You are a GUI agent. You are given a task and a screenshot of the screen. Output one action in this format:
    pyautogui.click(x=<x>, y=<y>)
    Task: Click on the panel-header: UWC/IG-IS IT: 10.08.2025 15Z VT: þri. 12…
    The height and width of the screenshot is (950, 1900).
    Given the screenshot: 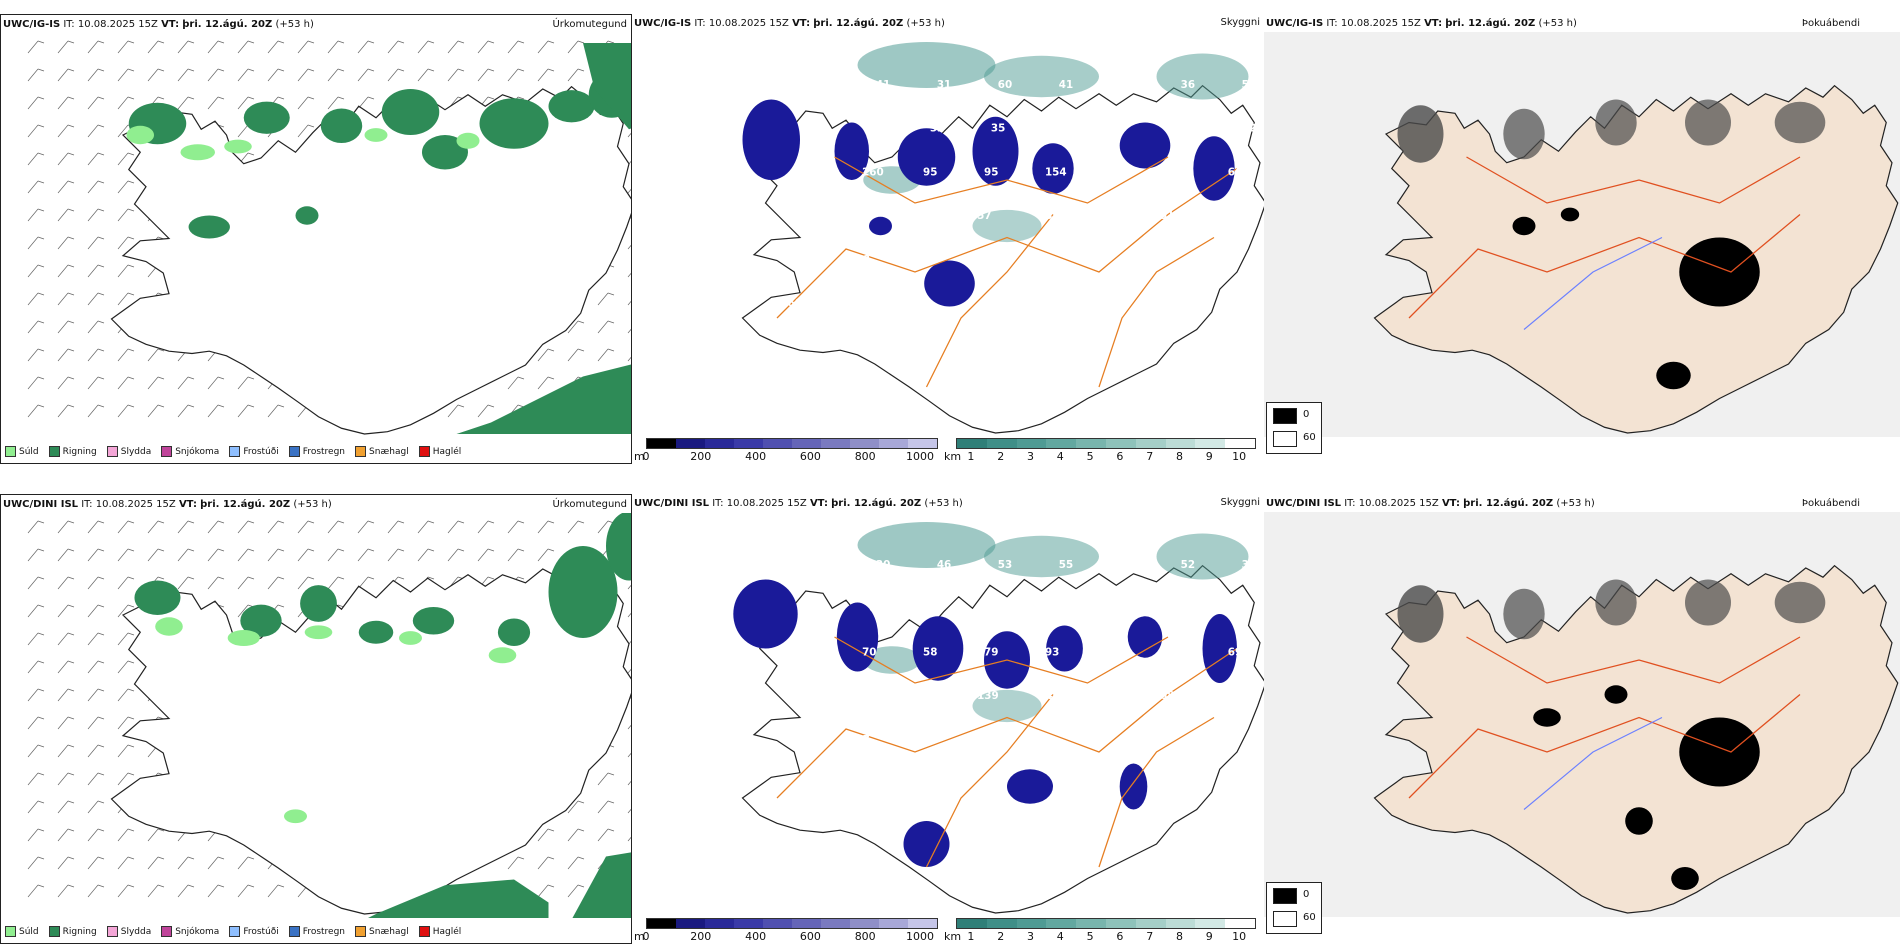 What is the action you would take?
    pyautogui.click(x=1421, y=23)
    